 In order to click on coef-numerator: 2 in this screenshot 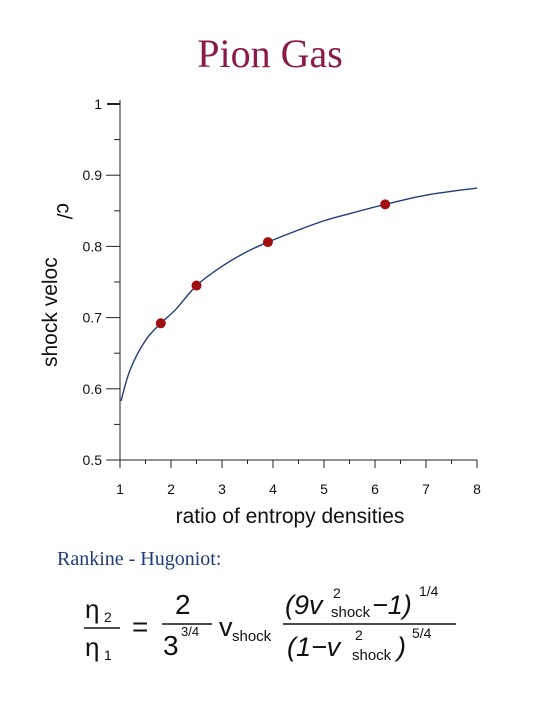, I will do `click(183, 604)`.